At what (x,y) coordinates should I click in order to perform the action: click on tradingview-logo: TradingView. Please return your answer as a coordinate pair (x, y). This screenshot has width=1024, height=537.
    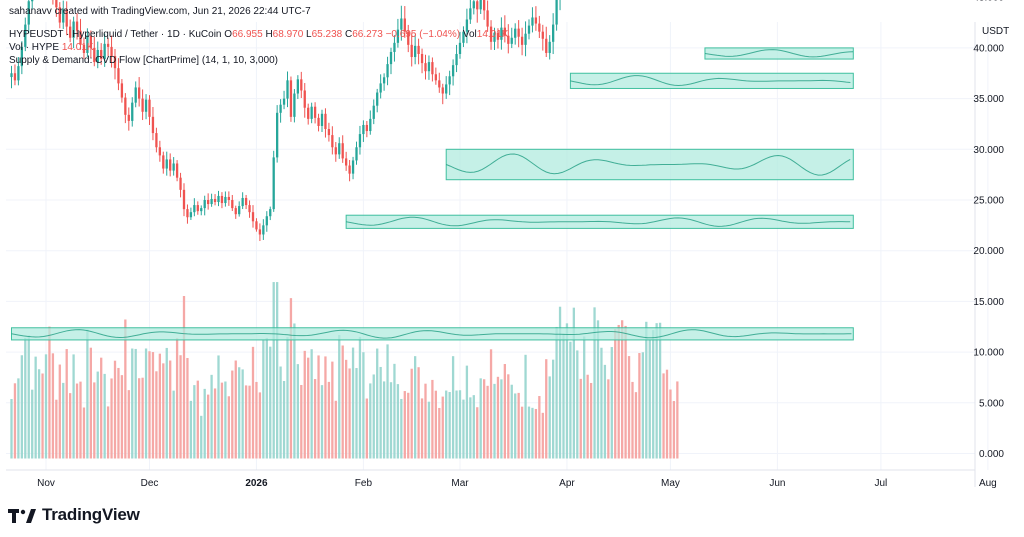
    Looking at the image, I should click on (74, 515).